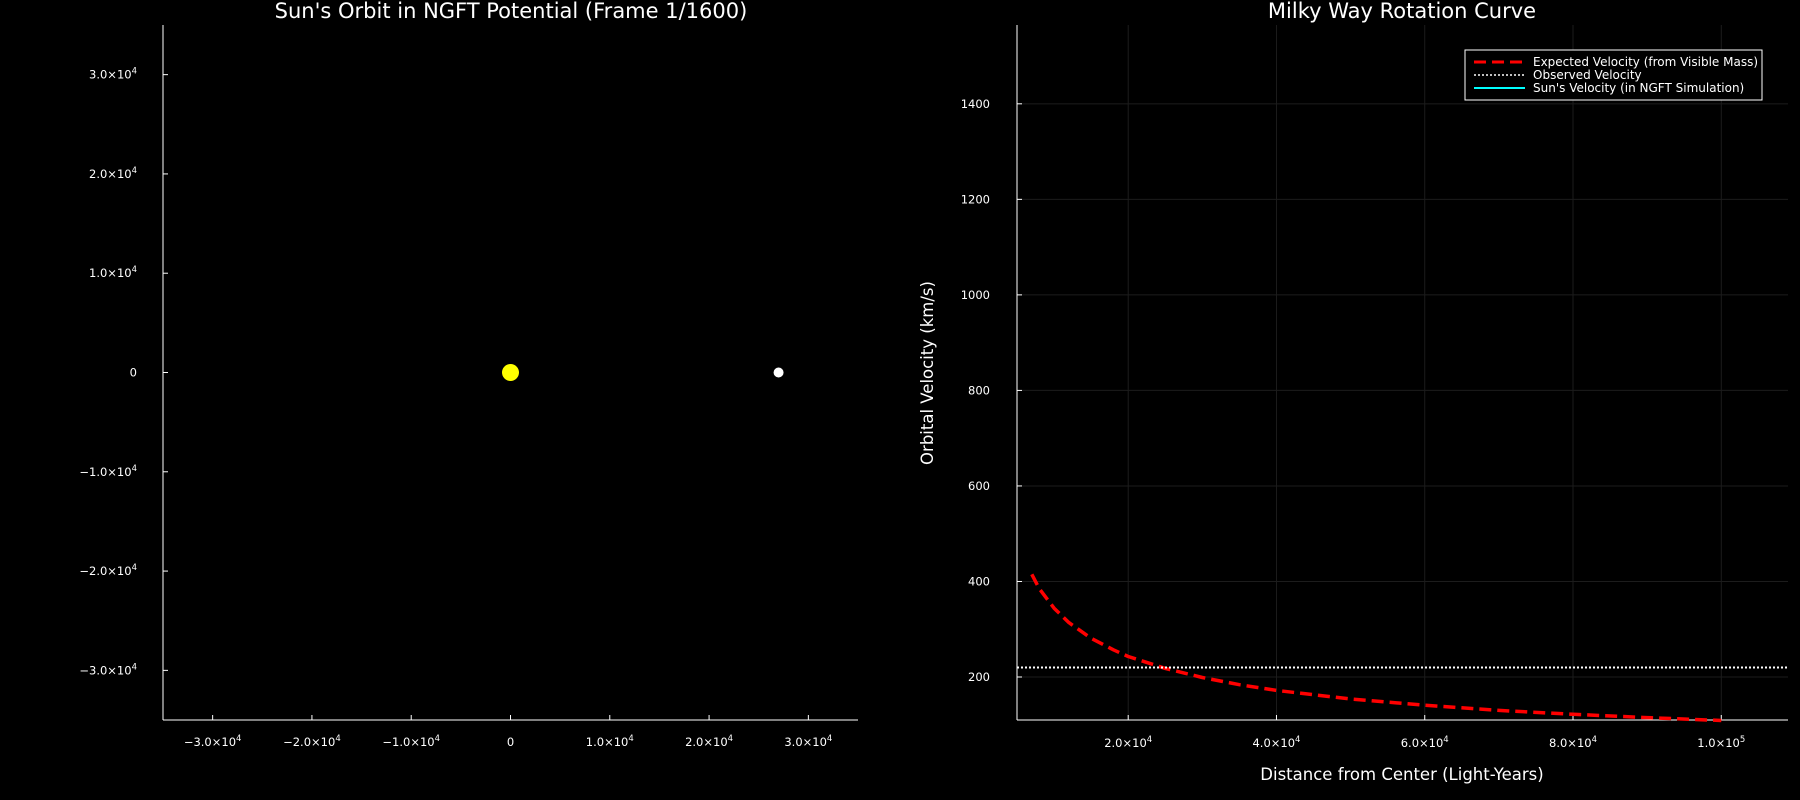 The width and height of the screenshot is (1800, 800). I want to click on orbit-y-tick-label: −3.0×104, so click(108, 669).